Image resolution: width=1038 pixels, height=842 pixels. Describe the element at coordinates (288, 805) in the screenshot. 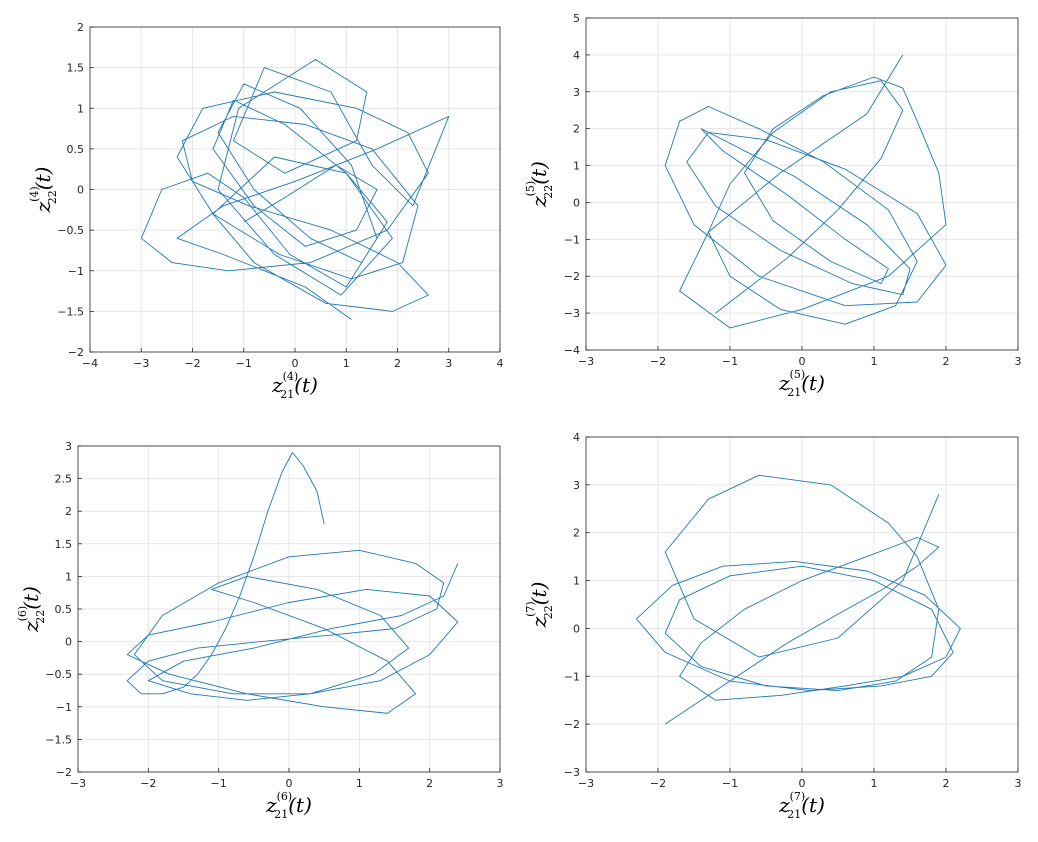

I see `x-axis-label: z(6) 21(t)` at that location.